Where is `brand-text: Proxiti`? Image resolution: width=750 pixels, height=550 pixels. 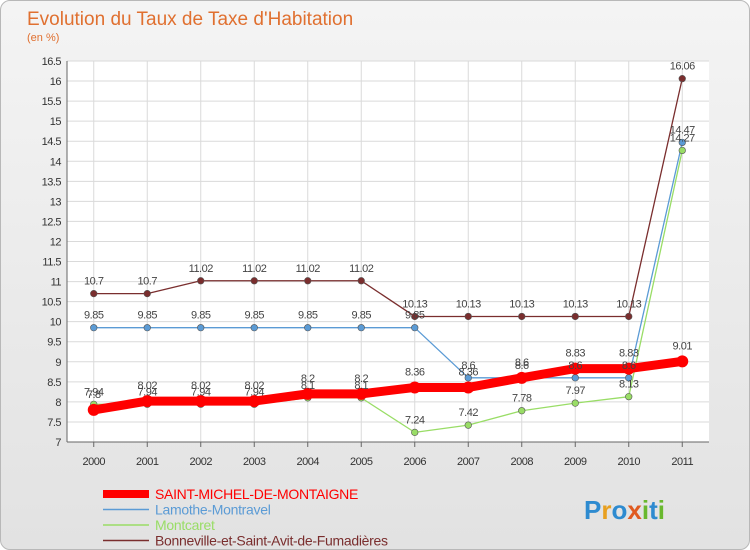 brand-text: Proxiti is located at coordinates (624, 510).